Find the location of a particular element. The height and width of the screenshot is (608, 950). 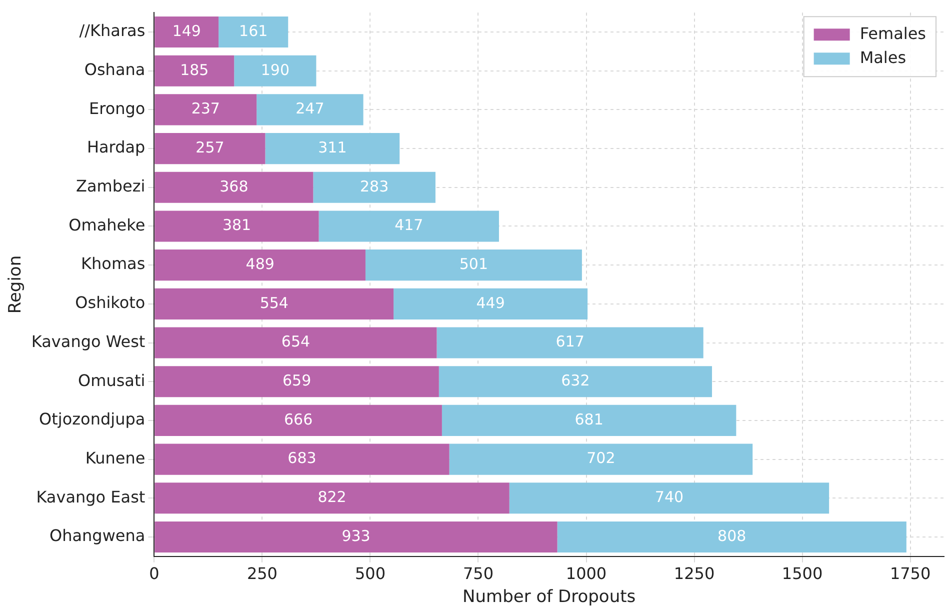

y-tick-label: Khomas is located at coordinates (113, 264).